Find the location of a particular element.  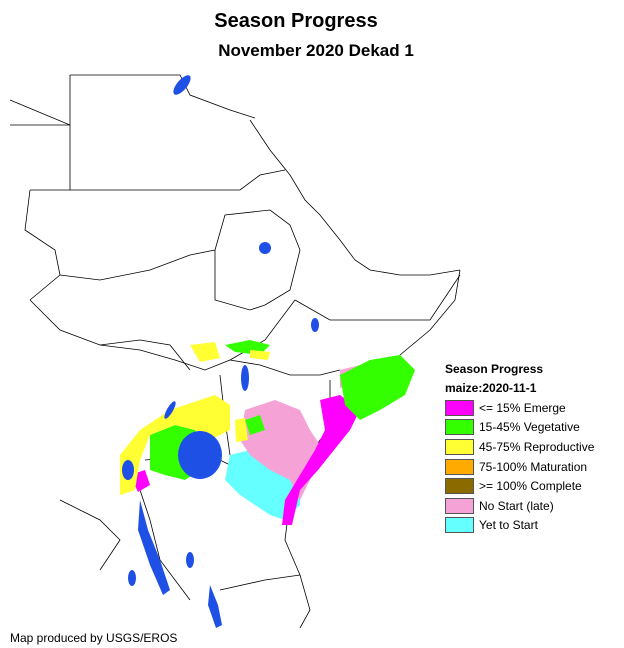

lake-tana is located at coordinates (265, 248).